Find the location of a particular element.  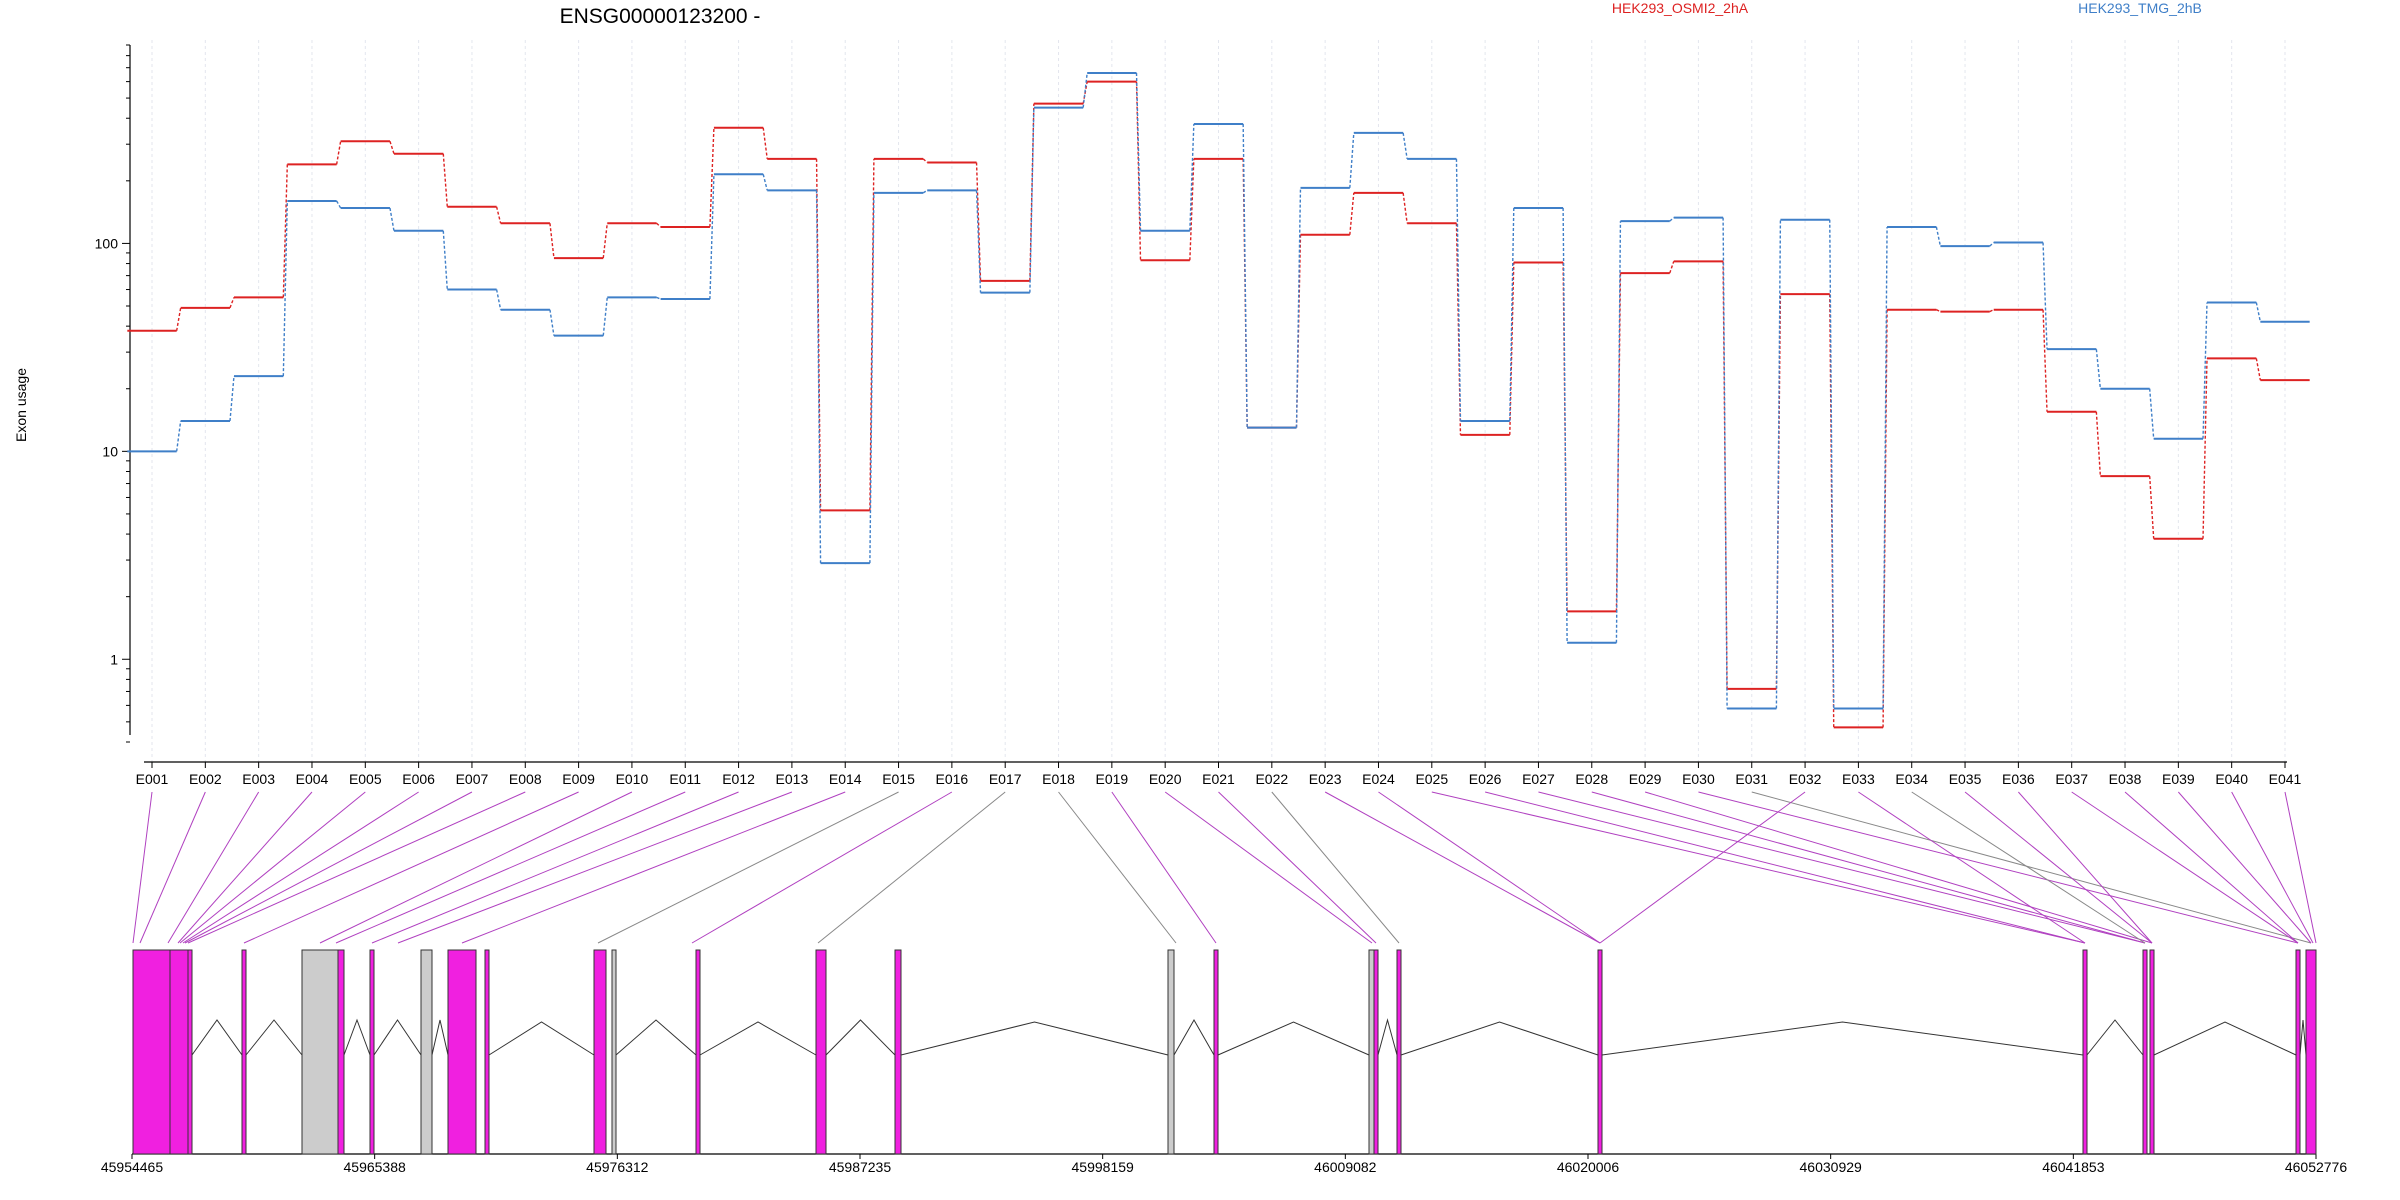

x-tick-label: E002 is located at coordinates (205, 779).